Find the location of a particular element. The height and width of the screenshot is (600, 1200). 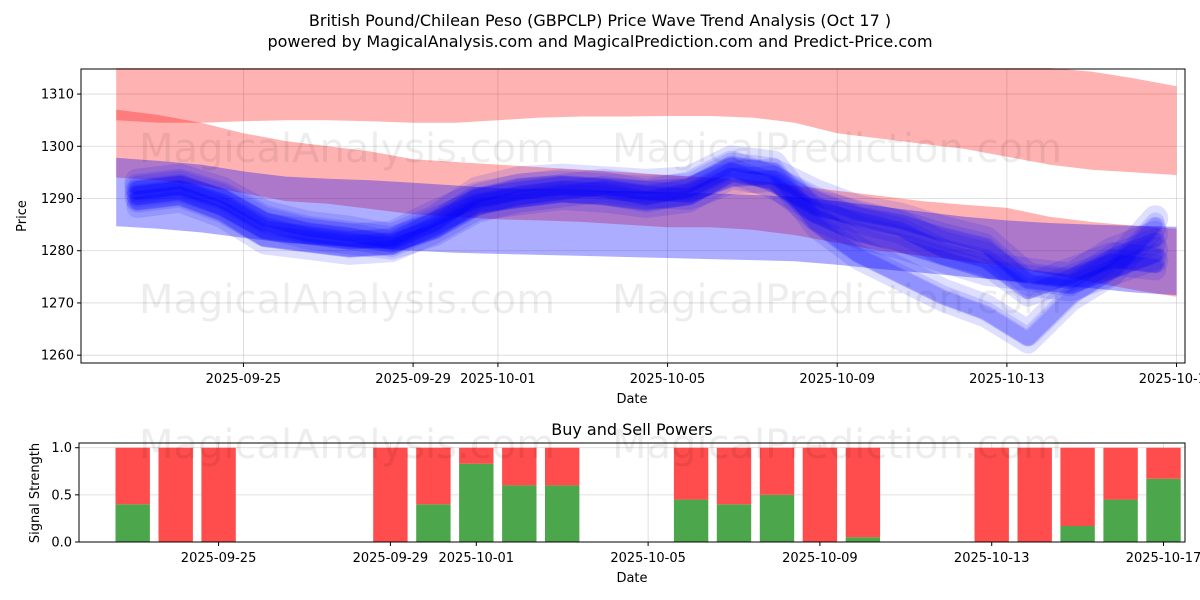

price-x-tick-label: 2025-10-09 is located at coordinates (837, 379).